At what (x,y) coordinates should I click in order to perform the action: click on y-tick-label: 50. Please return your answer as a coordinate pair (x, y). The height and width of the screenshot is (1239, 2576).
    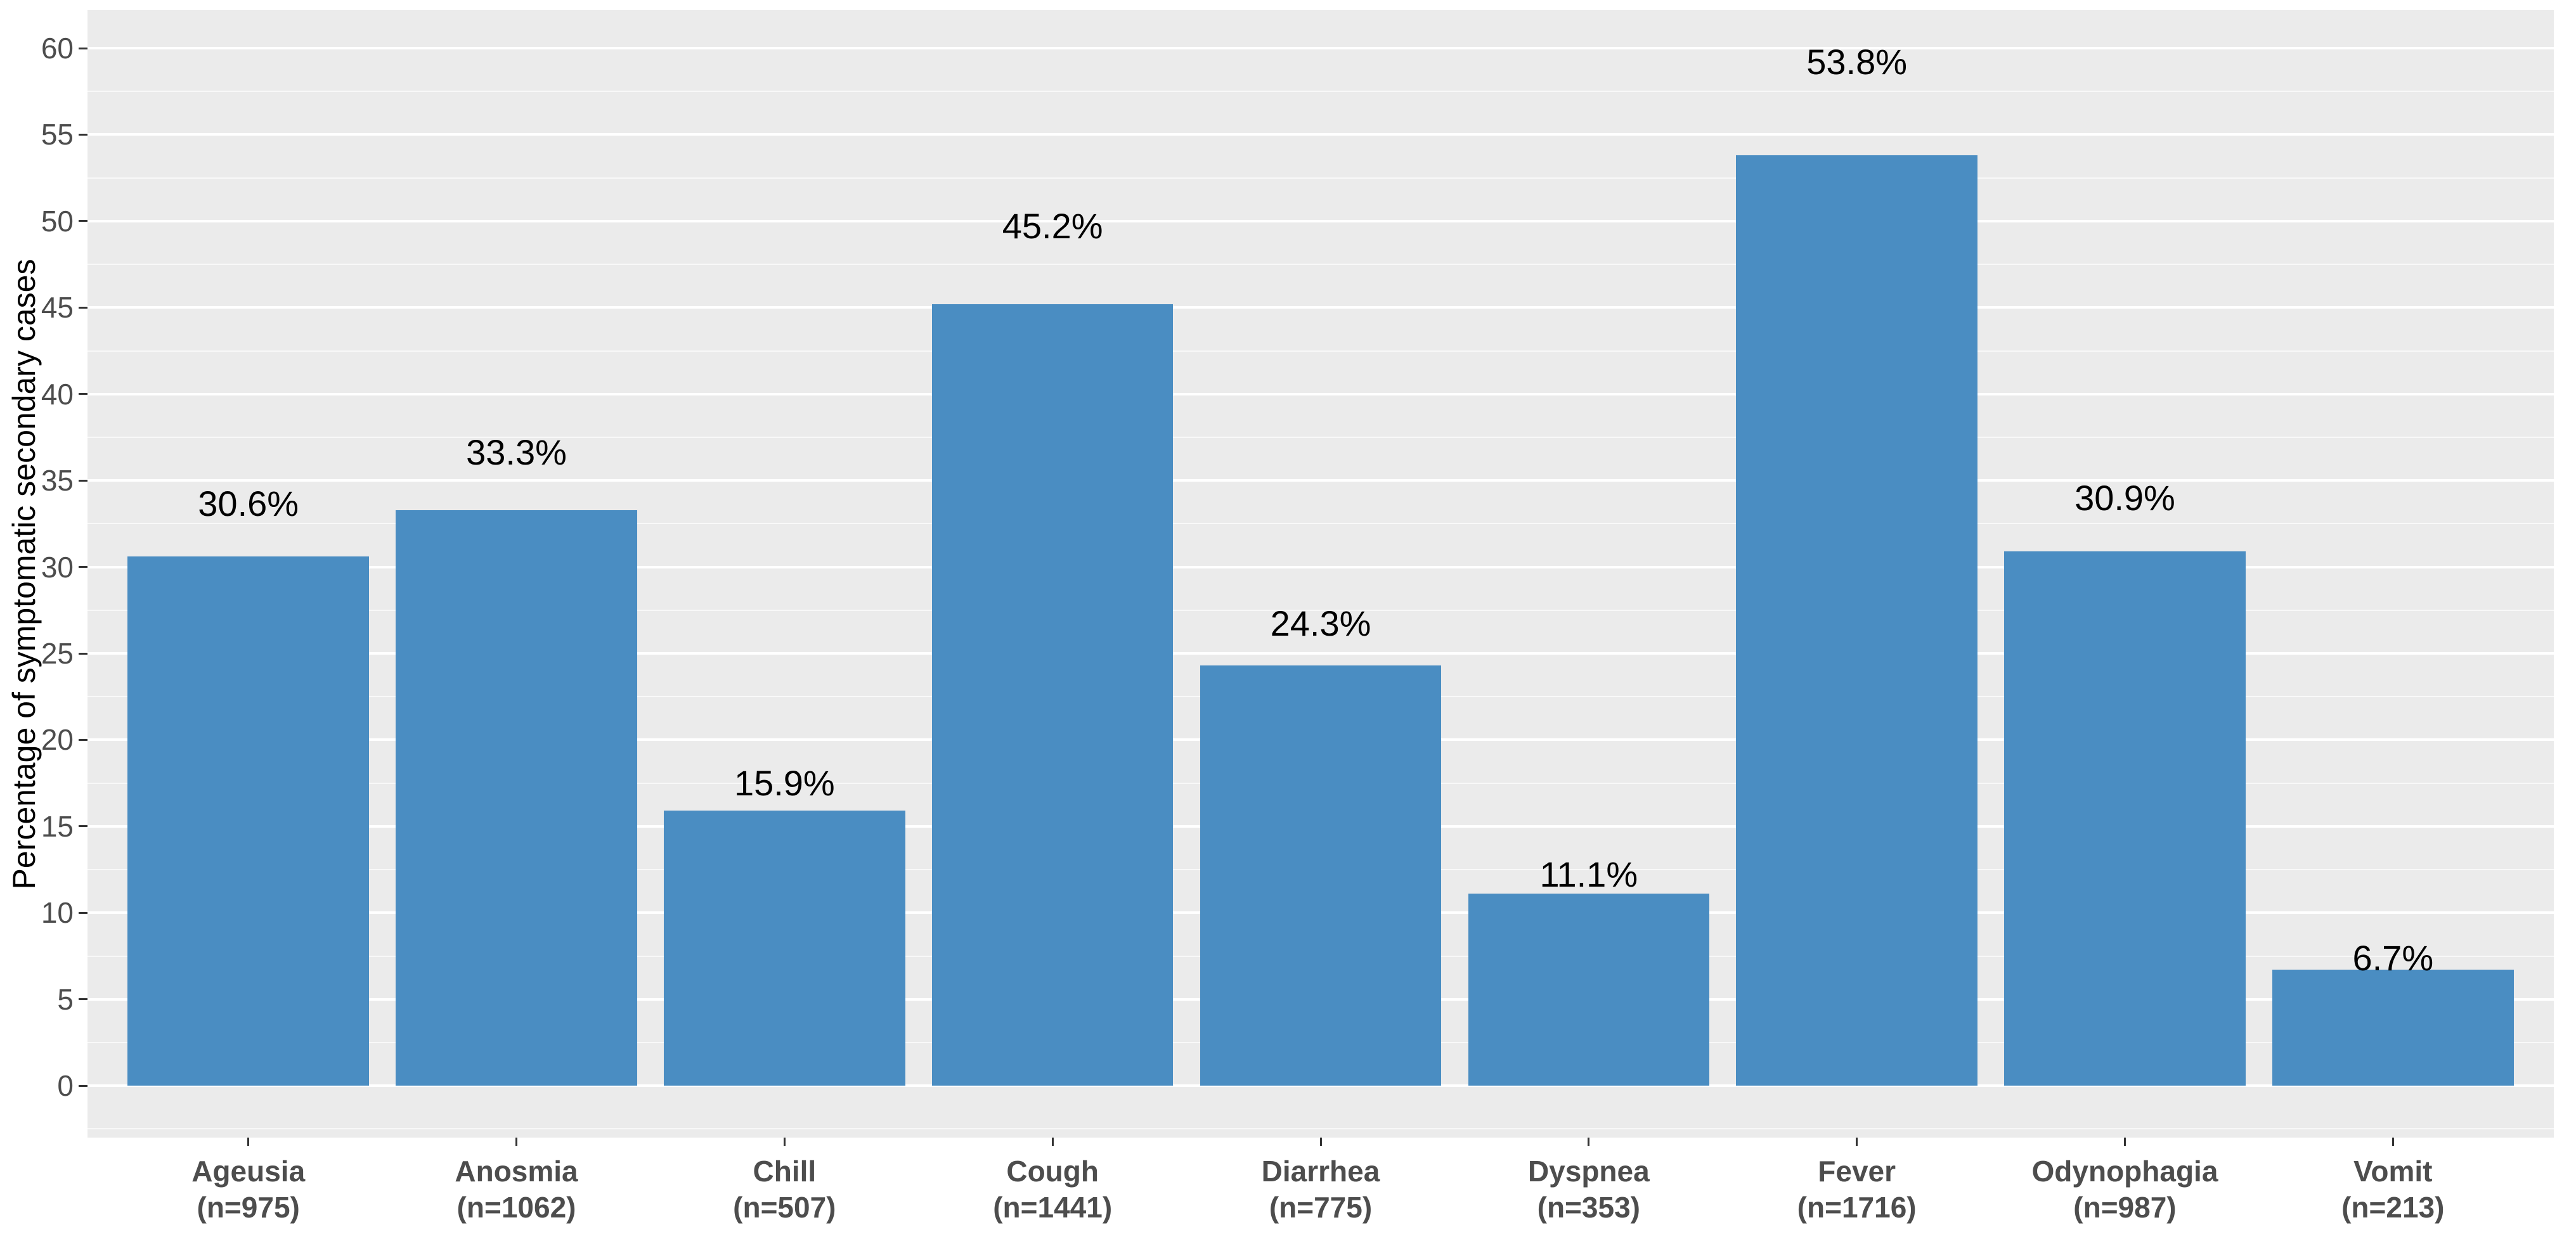
    Looking at the image, I should click on (58, 221).